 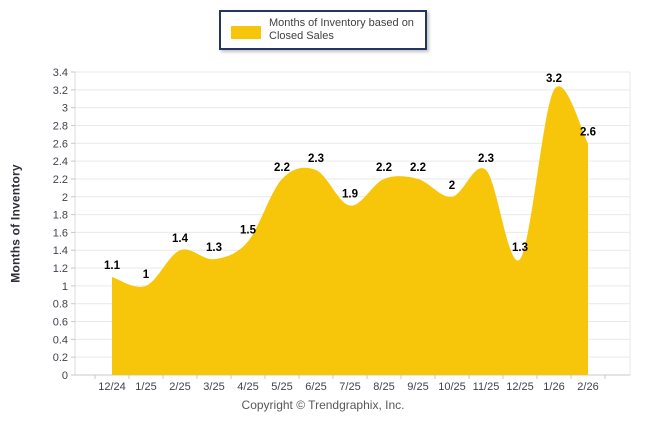 I want to click on svg-text: 1/26, so click(x=553, y=387).